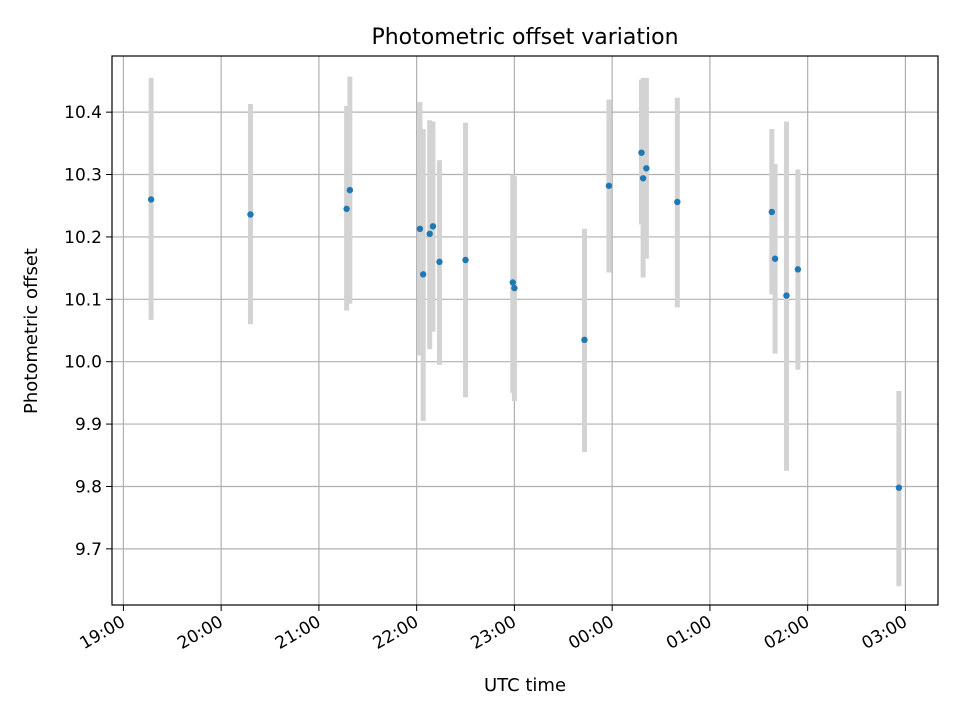 This screenshot has width=960, height=720. Describe the element at coordinates (525, 685) in the screenshot. I see `x-axis-label: UTC time` at that location.